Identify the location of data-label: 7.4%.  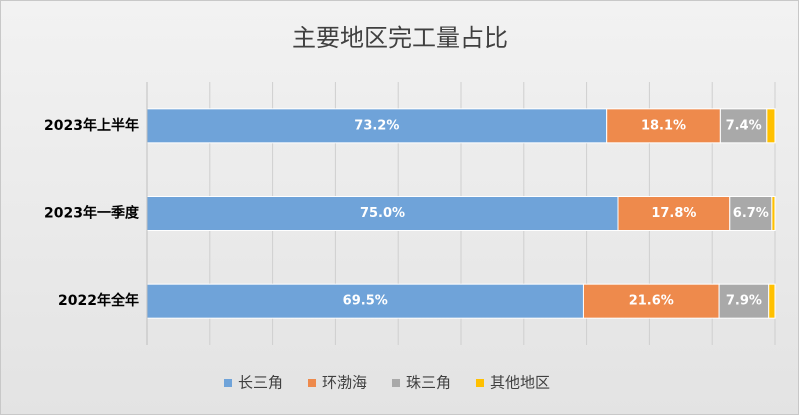
(744, 125).